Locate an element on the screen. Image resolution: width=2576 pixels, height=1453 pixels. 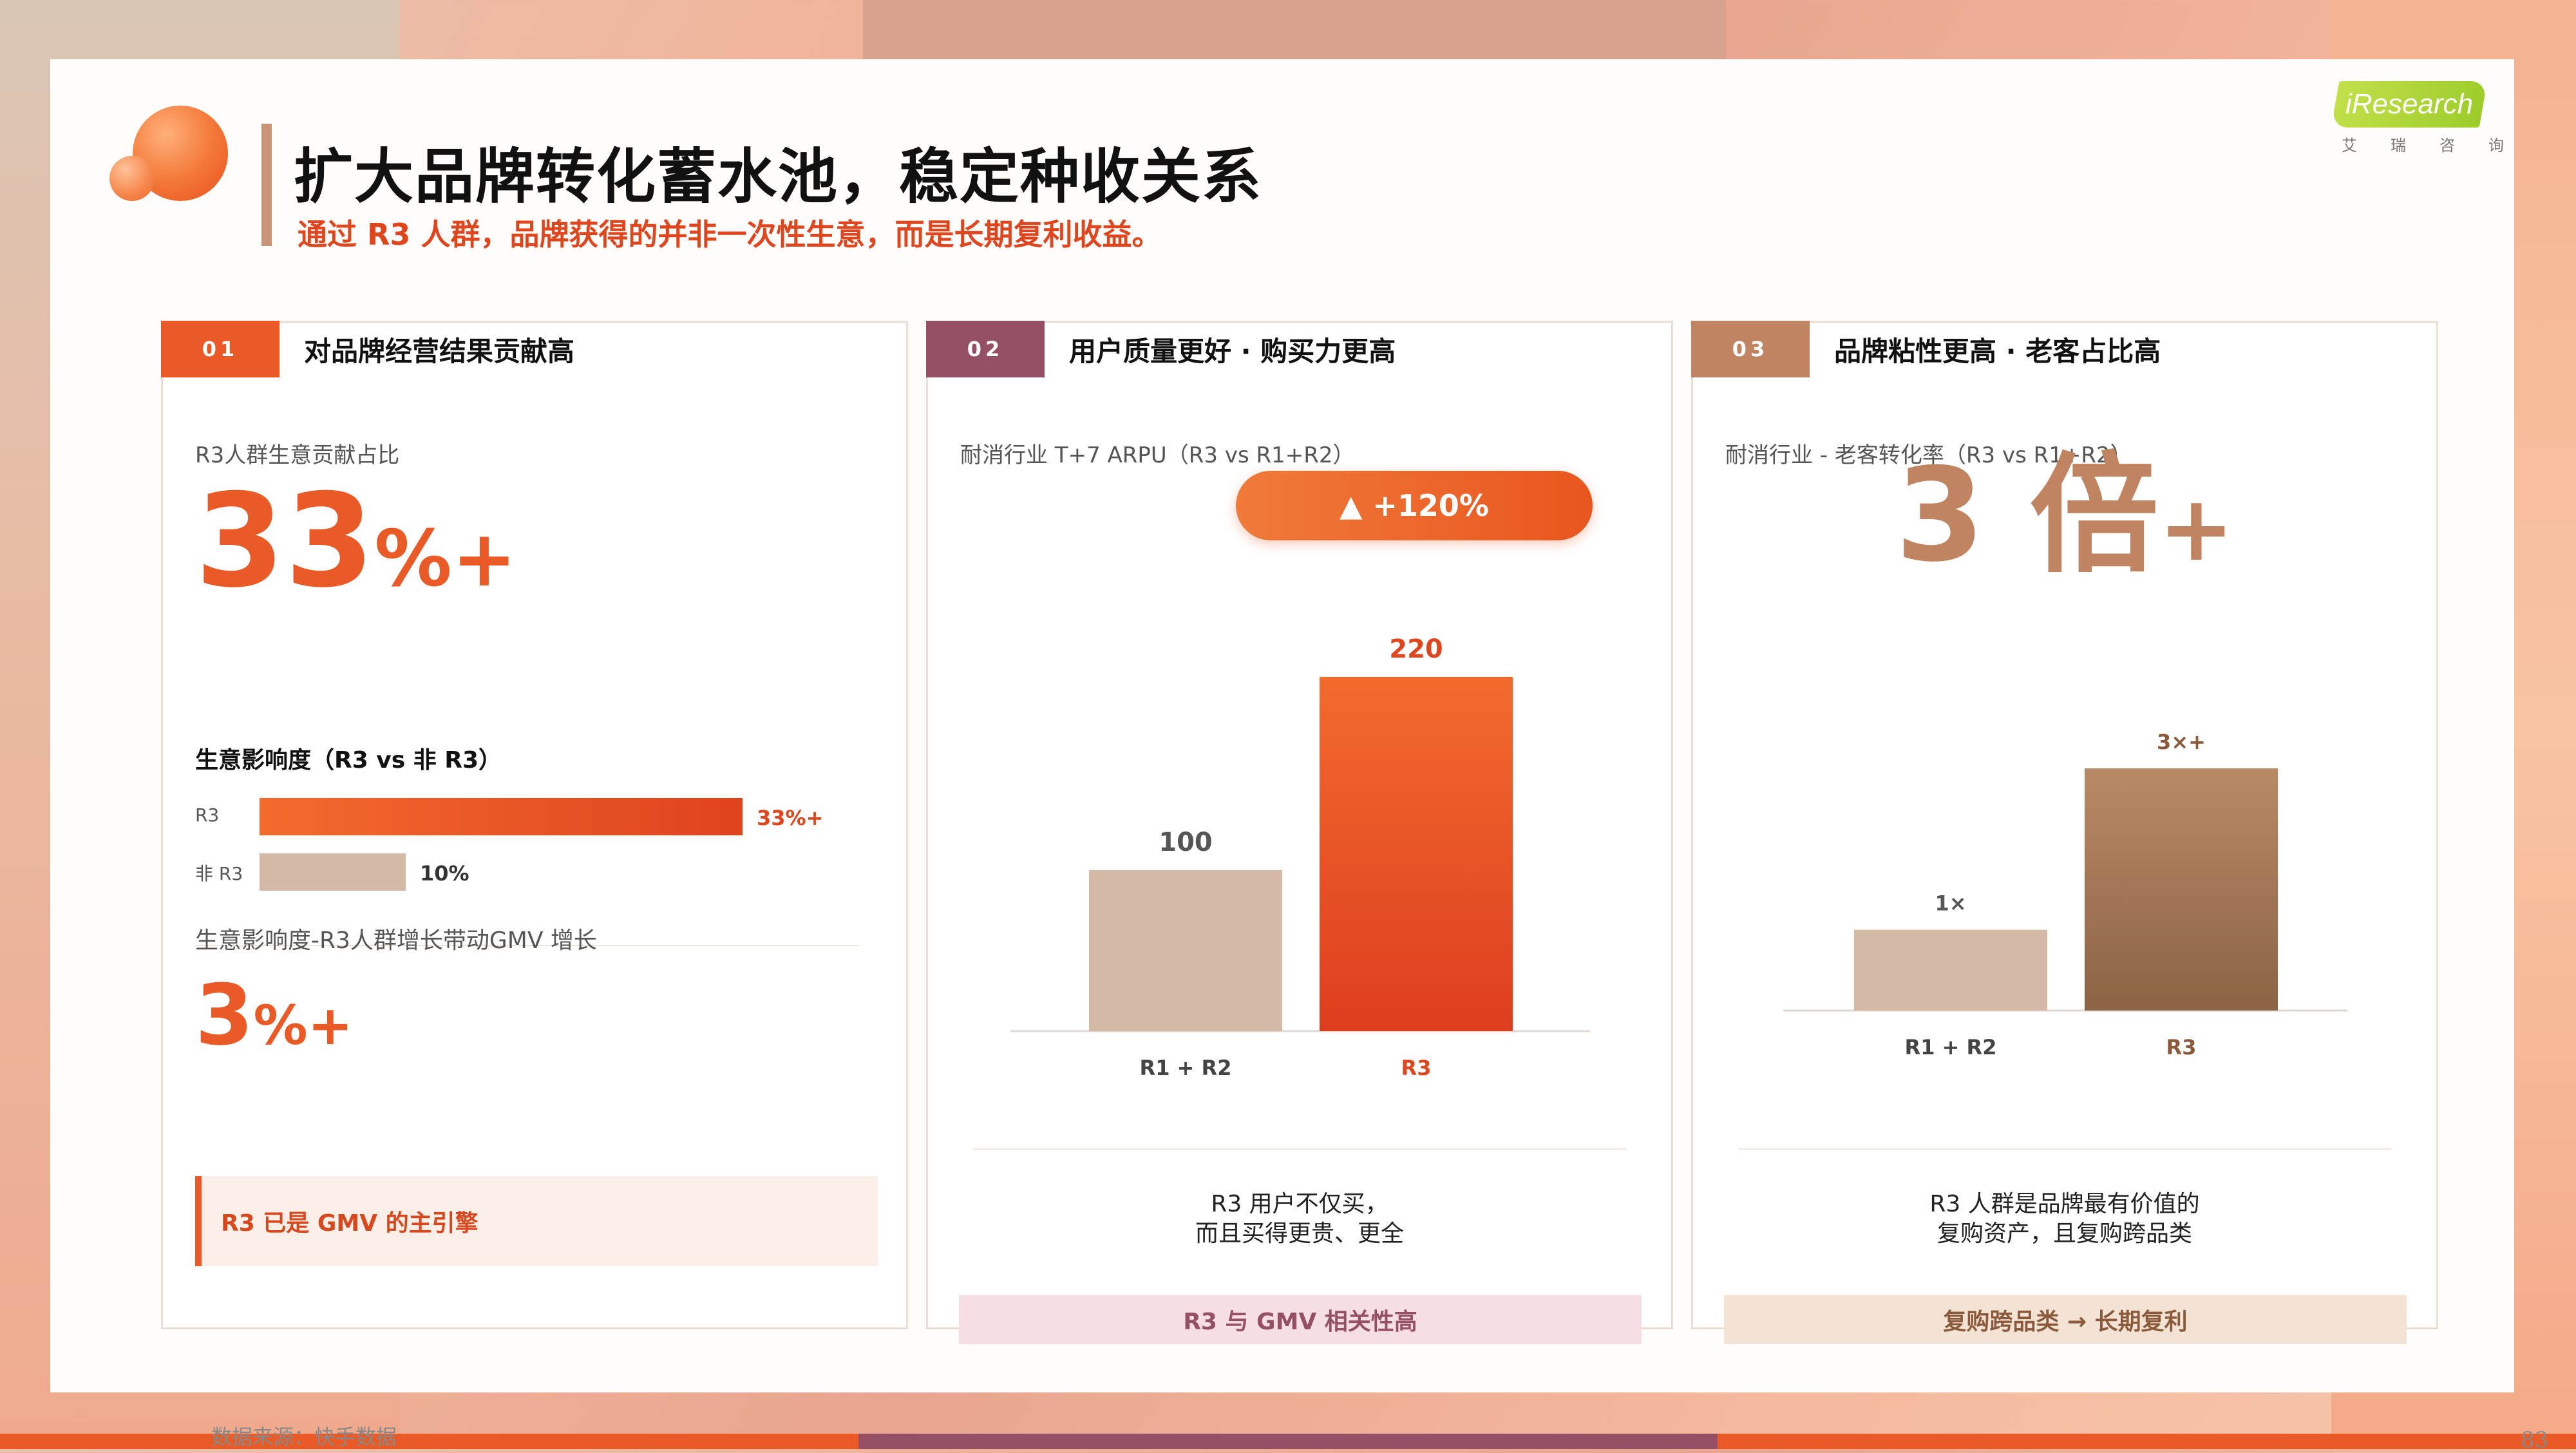
panel-header: 02 用户质量更好 · 购买力更高 is located at coordinates (1161, 349).